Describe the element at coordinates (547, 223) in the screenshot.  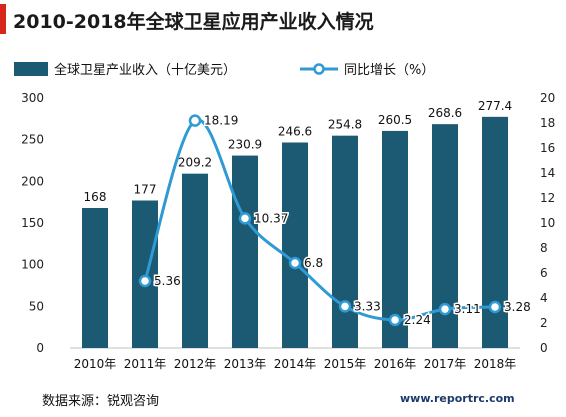
I see `right-axis-tick-label: 10` at that location.